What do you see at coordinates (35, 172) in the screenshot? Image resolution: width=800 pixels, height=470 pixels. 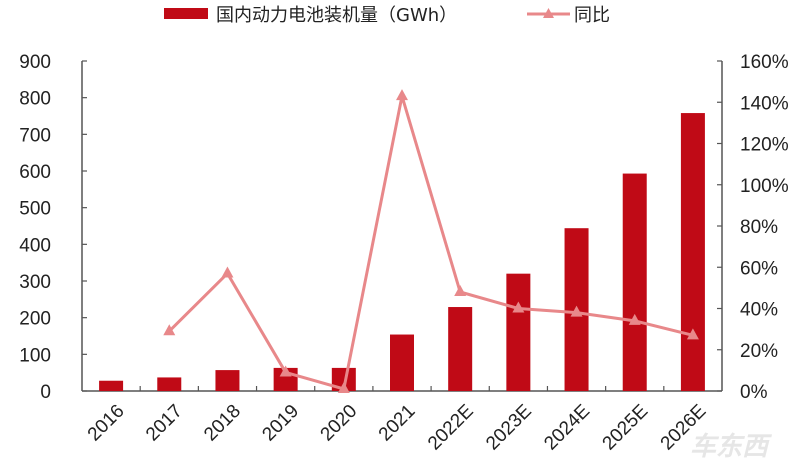 I see `left-axis-tick-label: 600` at bounding box center [35, 172].